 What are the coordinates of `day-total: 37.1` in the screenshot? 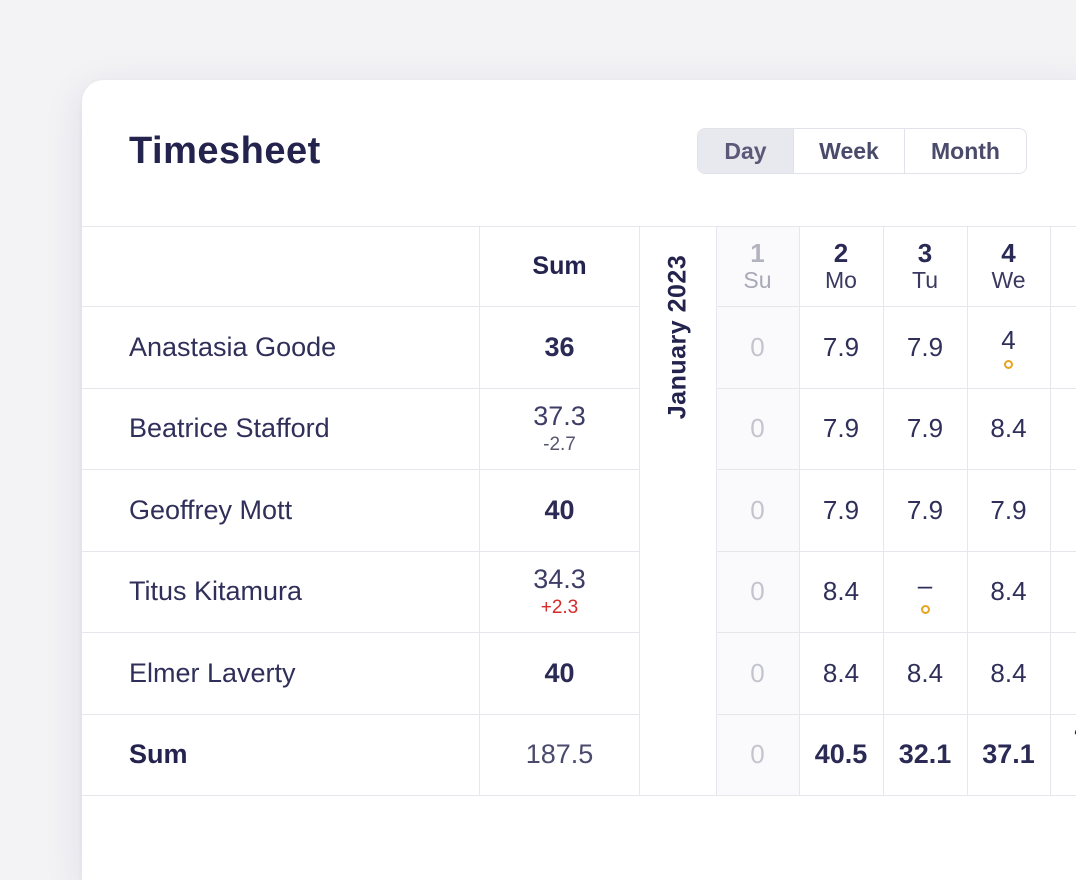 It's located at (1008, 754).